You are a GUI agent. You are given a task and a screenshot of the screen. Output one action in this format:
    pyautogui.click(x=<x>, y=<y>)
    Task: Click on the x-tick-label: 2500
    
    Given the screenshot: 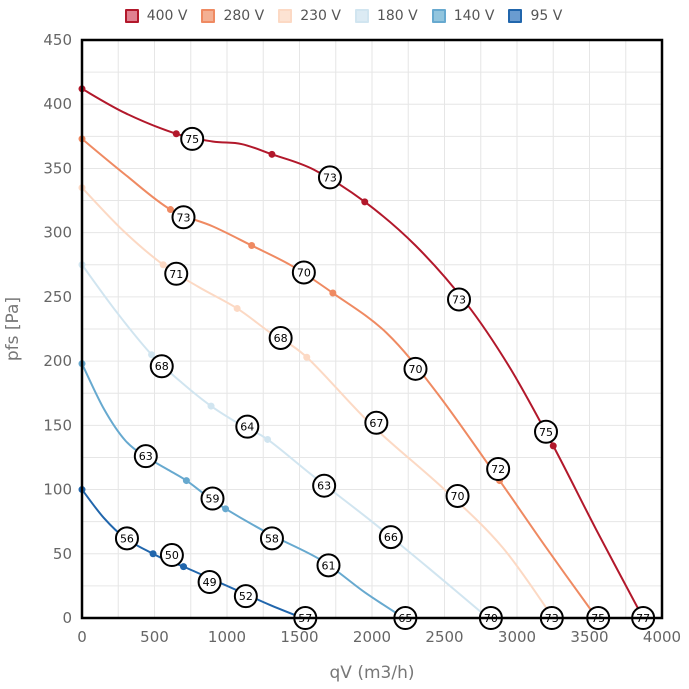 What is the action you would take?
    pyautogui.click(x=444, y=637)
    